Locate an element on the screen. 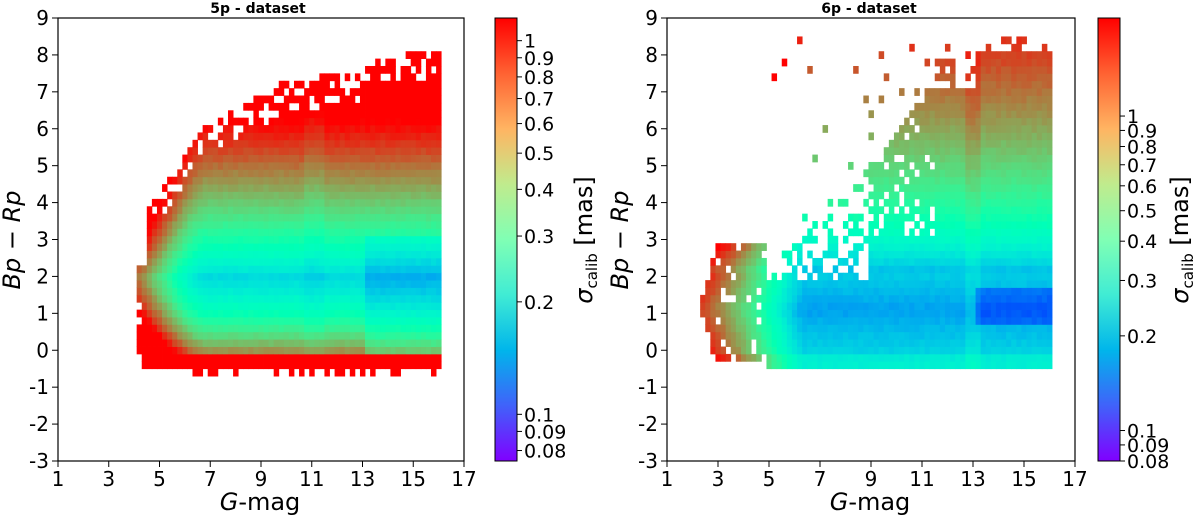 The height and width of the screenshot is (519, 1200). colorbar-tick-label: 0.6 is located at coordinates (1142, 187).